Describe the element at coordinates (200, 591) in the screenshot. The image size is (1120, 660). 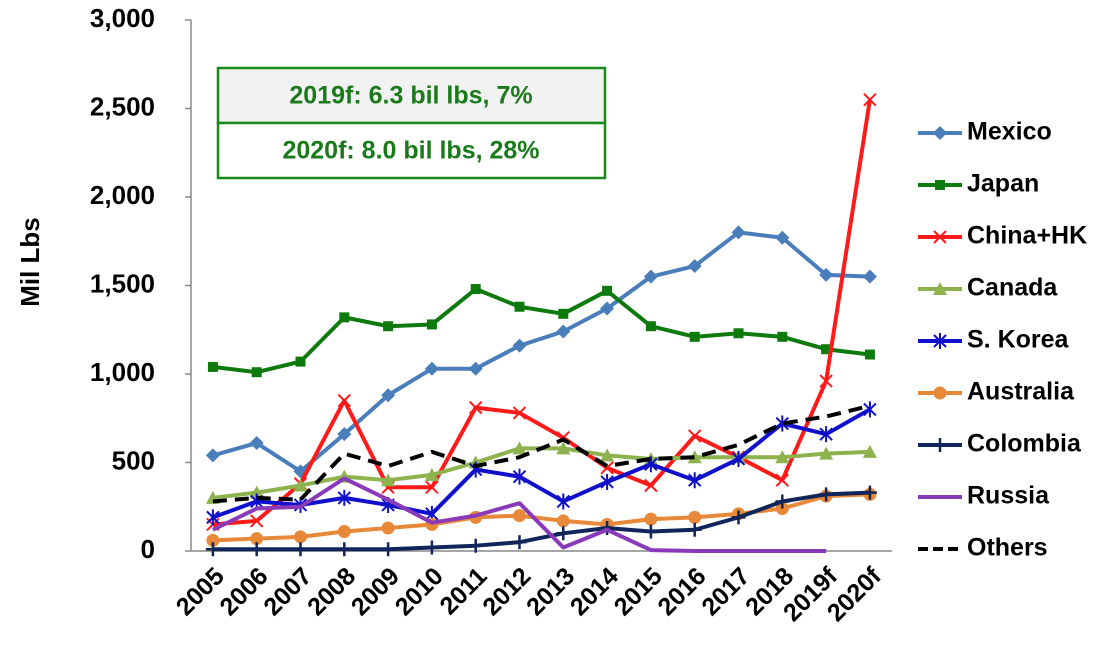
I see `x-tick-label: 2005` at that location.